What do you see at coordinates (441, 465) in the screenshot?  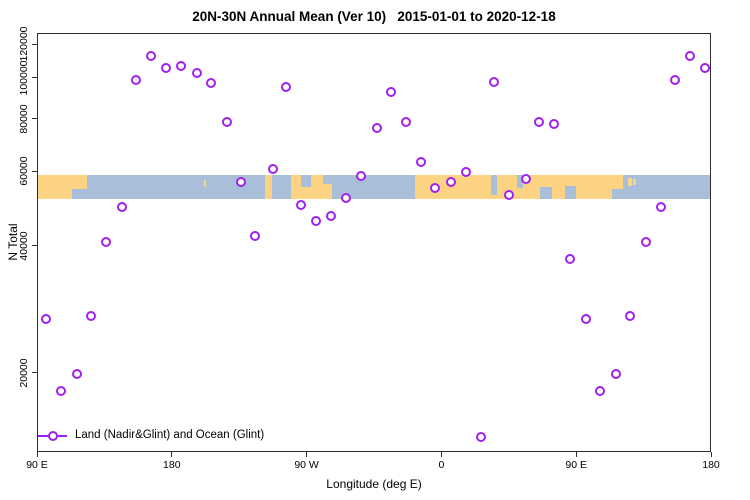 I see `x-tick-label: 0` at bounding box center [441, 465].